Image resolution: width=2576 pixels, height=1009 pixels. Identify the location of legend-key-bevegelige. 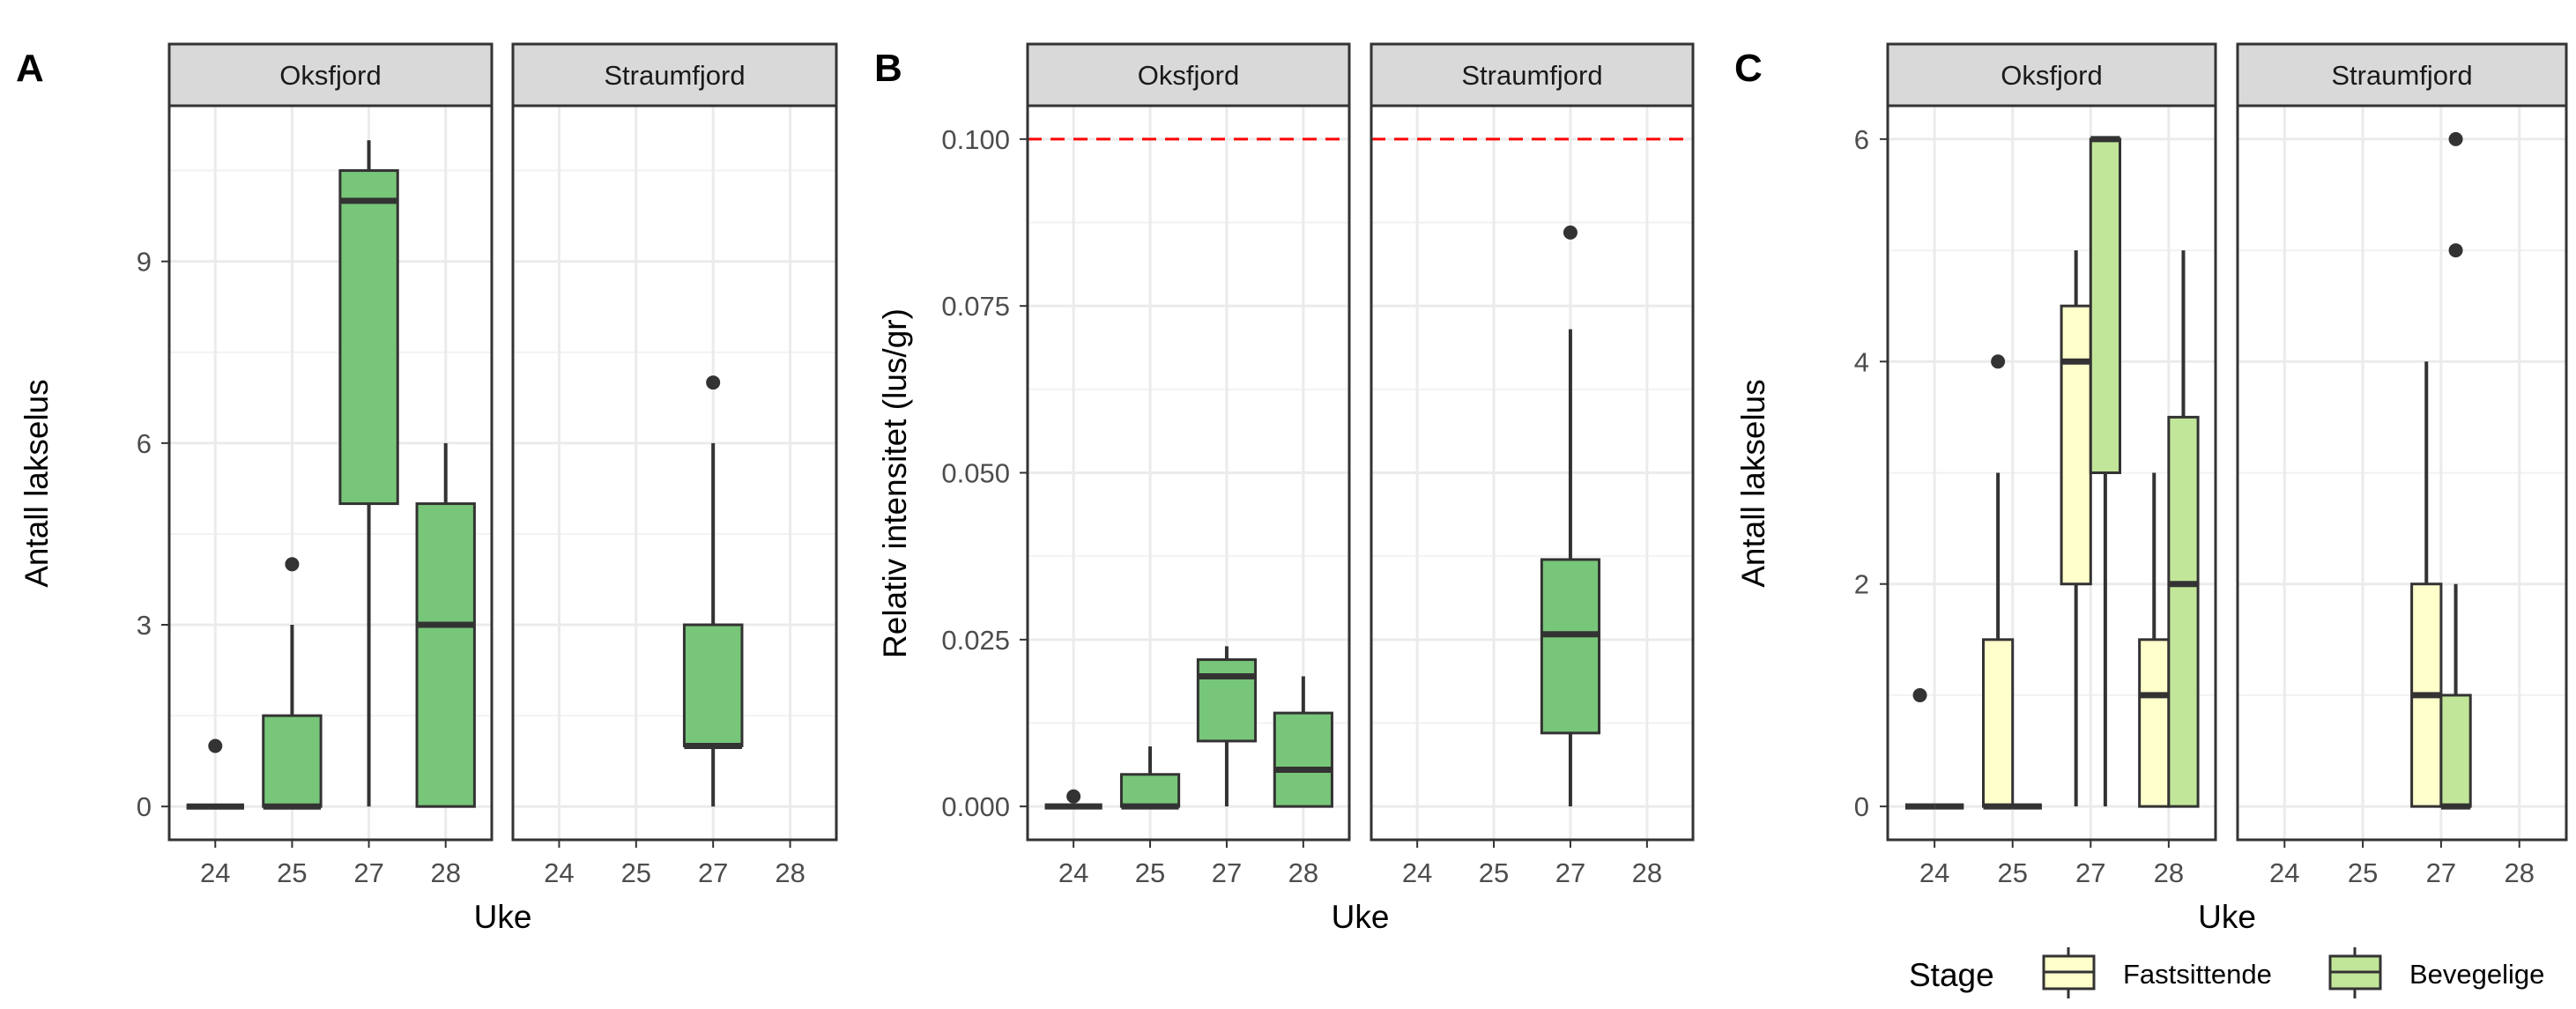
(2355, 972).